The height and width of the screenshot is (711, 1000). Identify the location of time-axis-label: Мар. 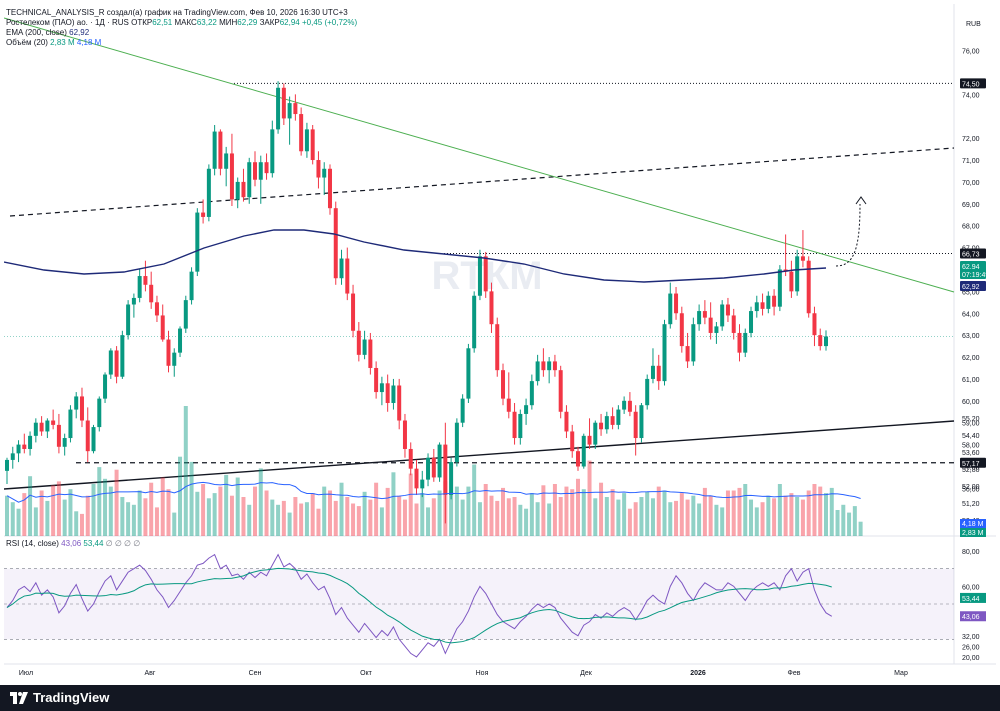
(901, 673).